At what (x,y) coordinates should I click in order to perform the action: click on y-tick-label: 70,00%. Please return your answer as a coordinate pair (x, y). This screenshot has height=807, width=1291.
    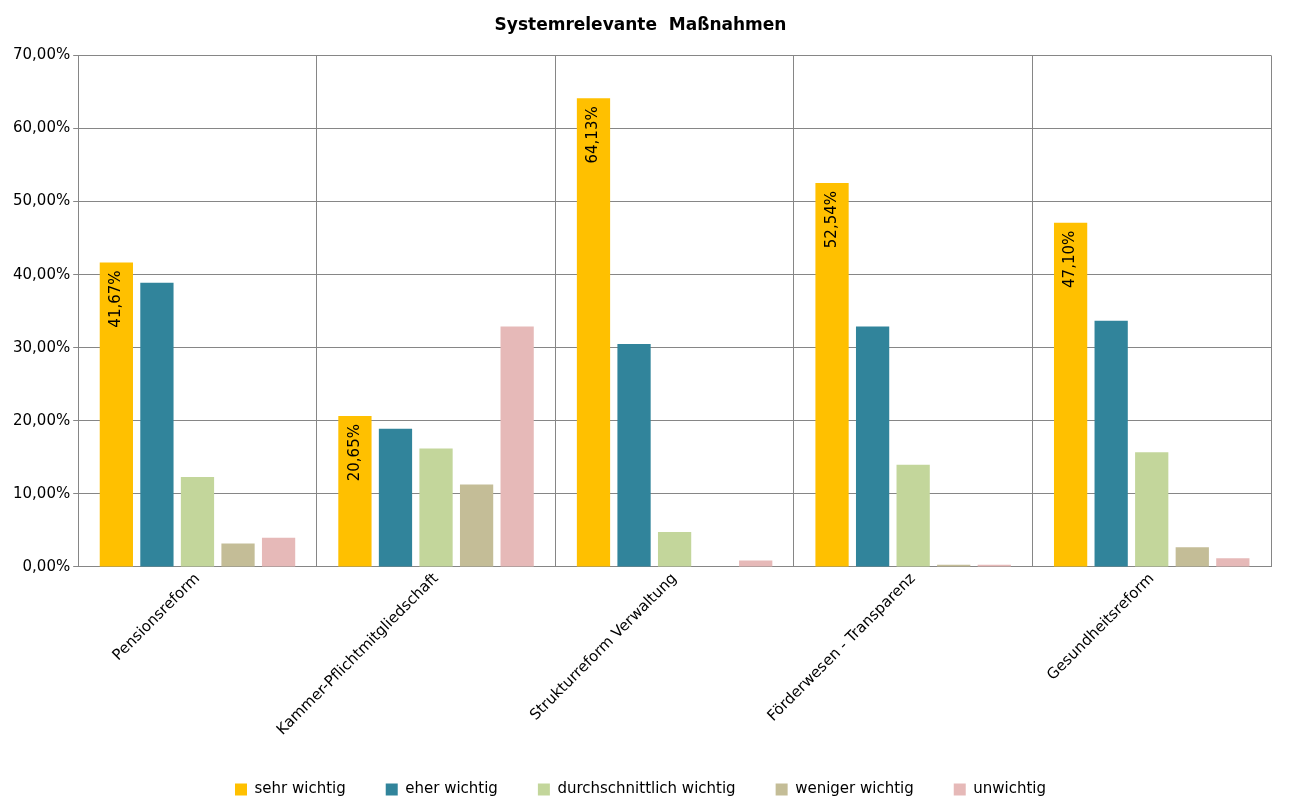
    Looking at the image, I should click on (41, 54).